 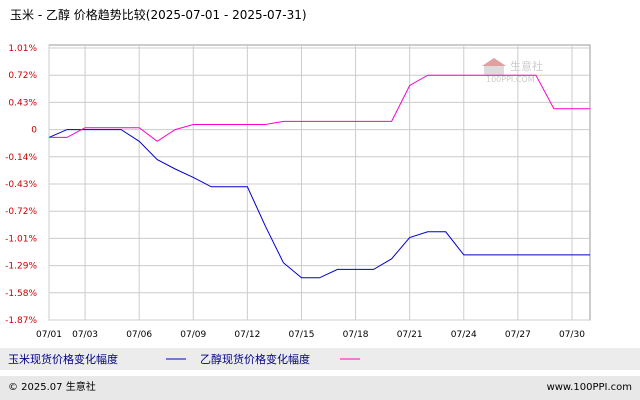 I want to click on y-tick-label: -0.43%, so click(x=21, y=185).